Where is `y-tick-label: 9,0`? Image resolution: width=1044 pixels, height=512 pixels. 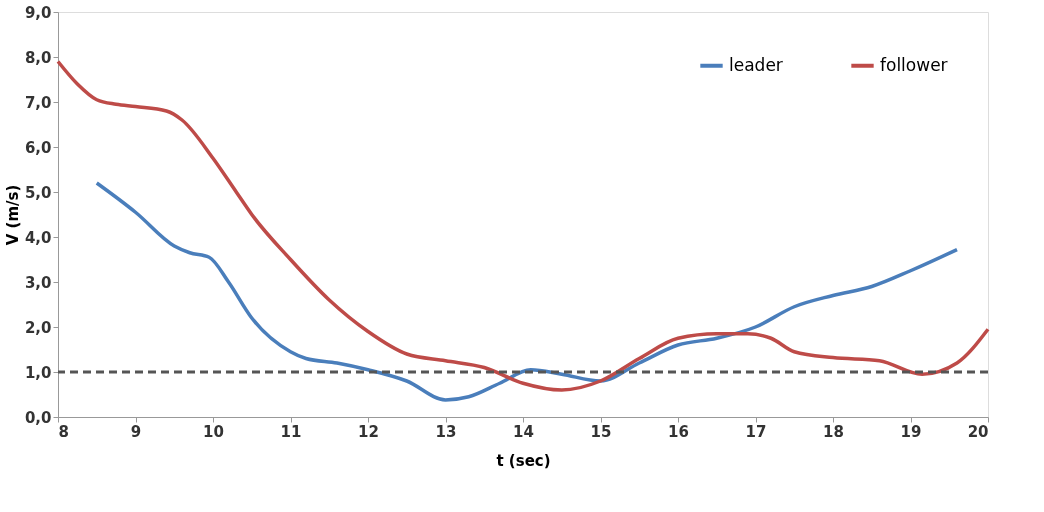
y-tick-label: 9,0 is located at coordinates (38, 12).